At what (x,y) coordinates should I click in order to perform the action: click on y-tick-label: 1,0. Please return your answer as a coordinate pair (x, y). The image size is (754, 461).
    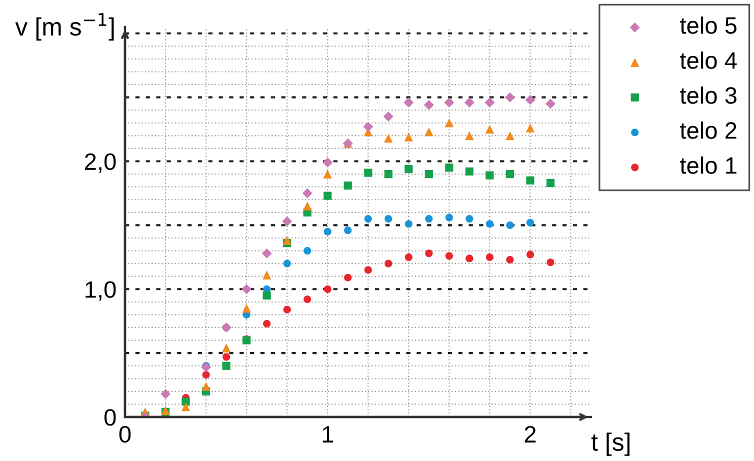
    Looking at the image, I should click on (101, 291).